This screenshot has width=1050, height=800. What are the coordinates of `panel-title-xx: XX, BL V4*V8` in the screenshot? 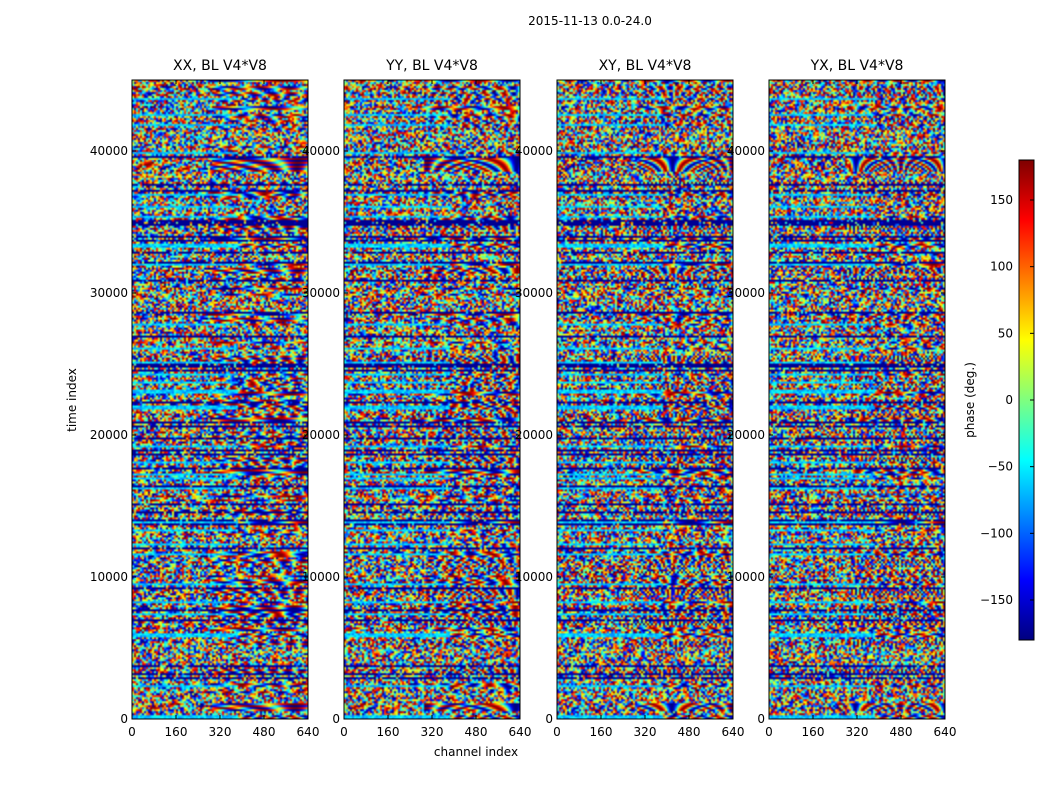 It's located at (220, 66).